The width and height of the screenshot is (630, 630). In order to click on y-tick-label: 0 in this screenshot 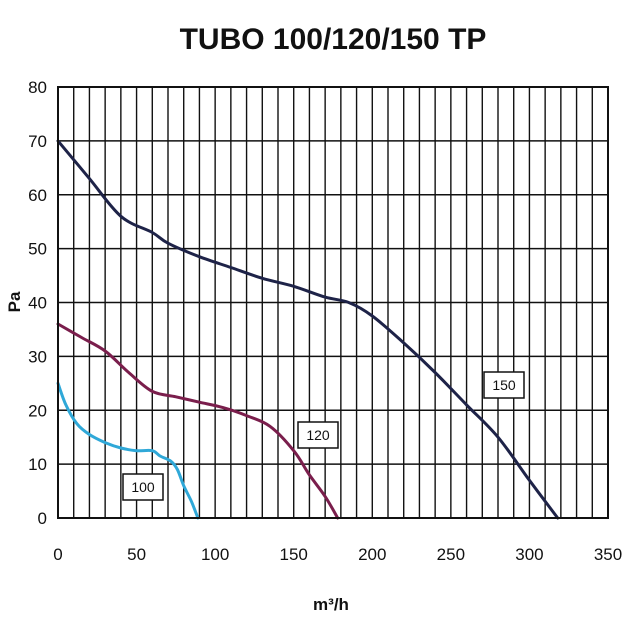, I will do `click(42, 518)`.